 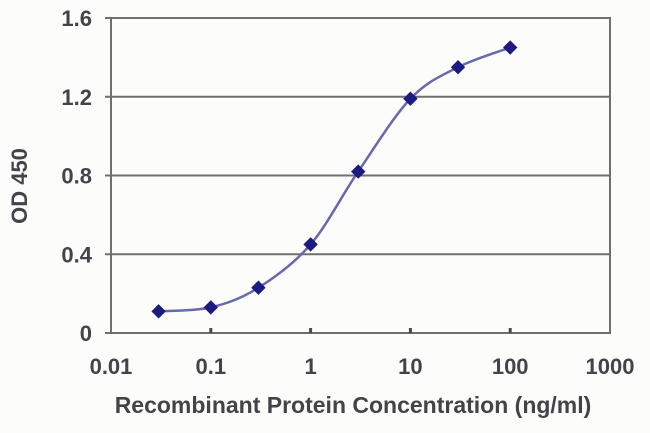 What do you see at coordinates (111, 366) in the screenshot?
I see `x-tick-label: 0.01` at bounding box center [111, 366].